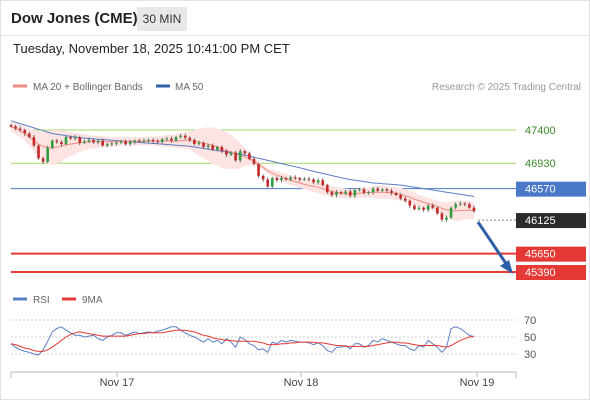 The height and width of the screenshot is (400, 590). I want to click on header-divider, so click(294, 35).